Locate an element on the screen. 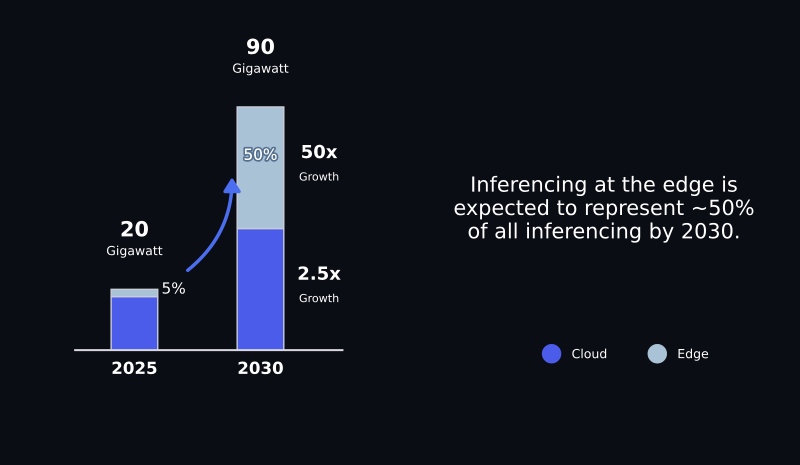 The image size is (800, 465). legend-label: Cloud is located at coordinates (589, 353).